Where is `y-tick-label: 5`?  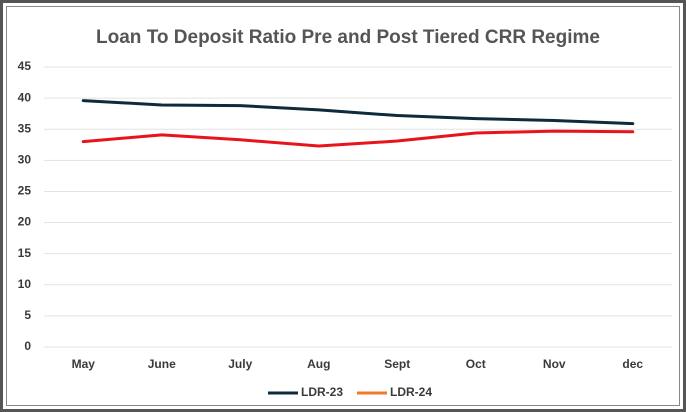 y-tick-label: 5 is located at coordinates (27, 315).